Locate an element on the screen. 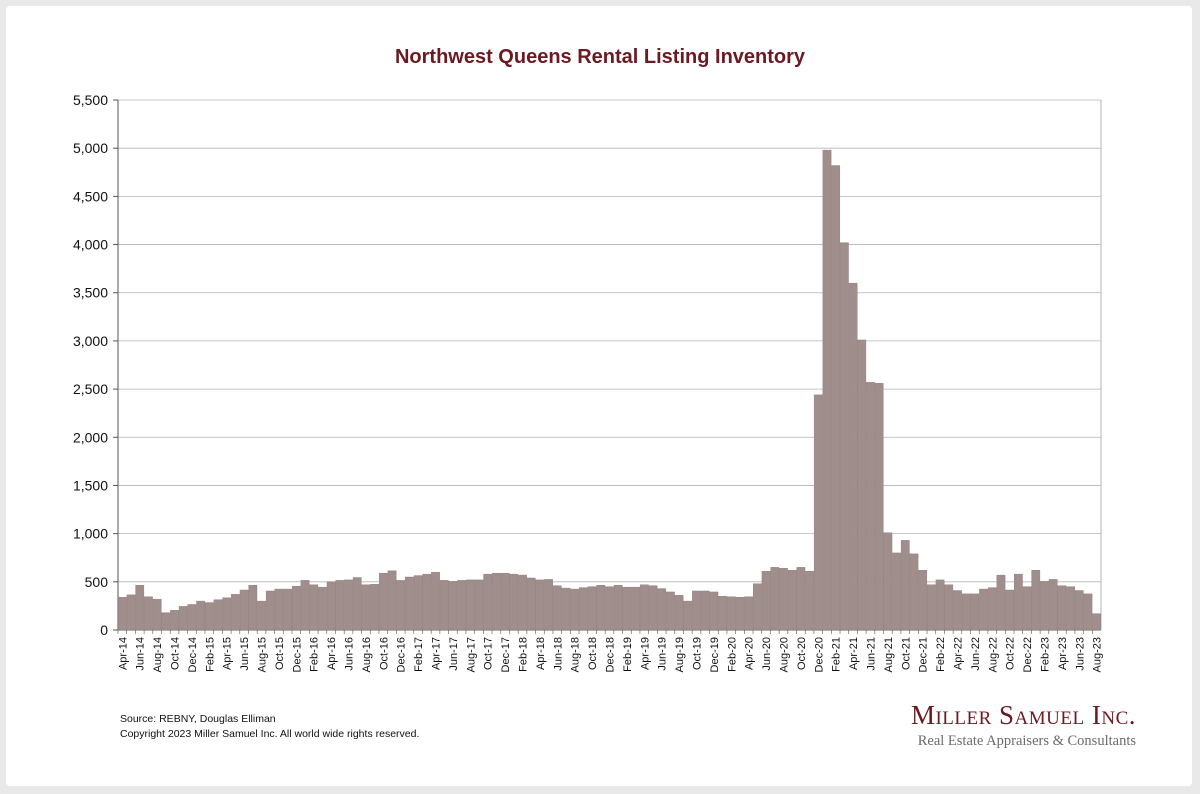 The width and height of the screenshot is (1200, 794). x-tick-label: Aug-15 is located at coordinates (263, 654).